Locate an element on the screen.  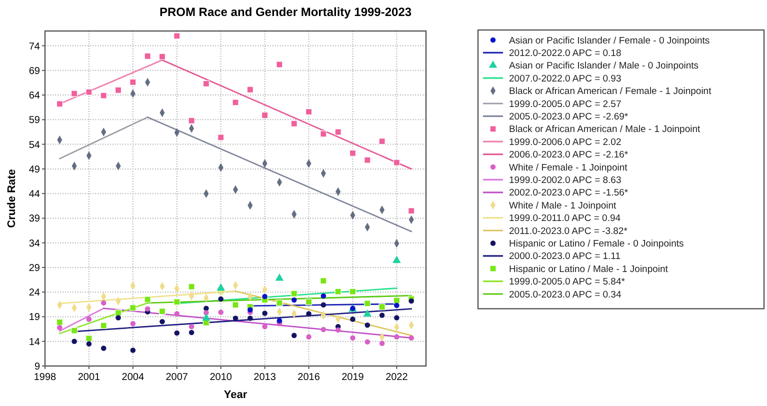
x-tick-label: 2019 is located at coordinates (353, 377).